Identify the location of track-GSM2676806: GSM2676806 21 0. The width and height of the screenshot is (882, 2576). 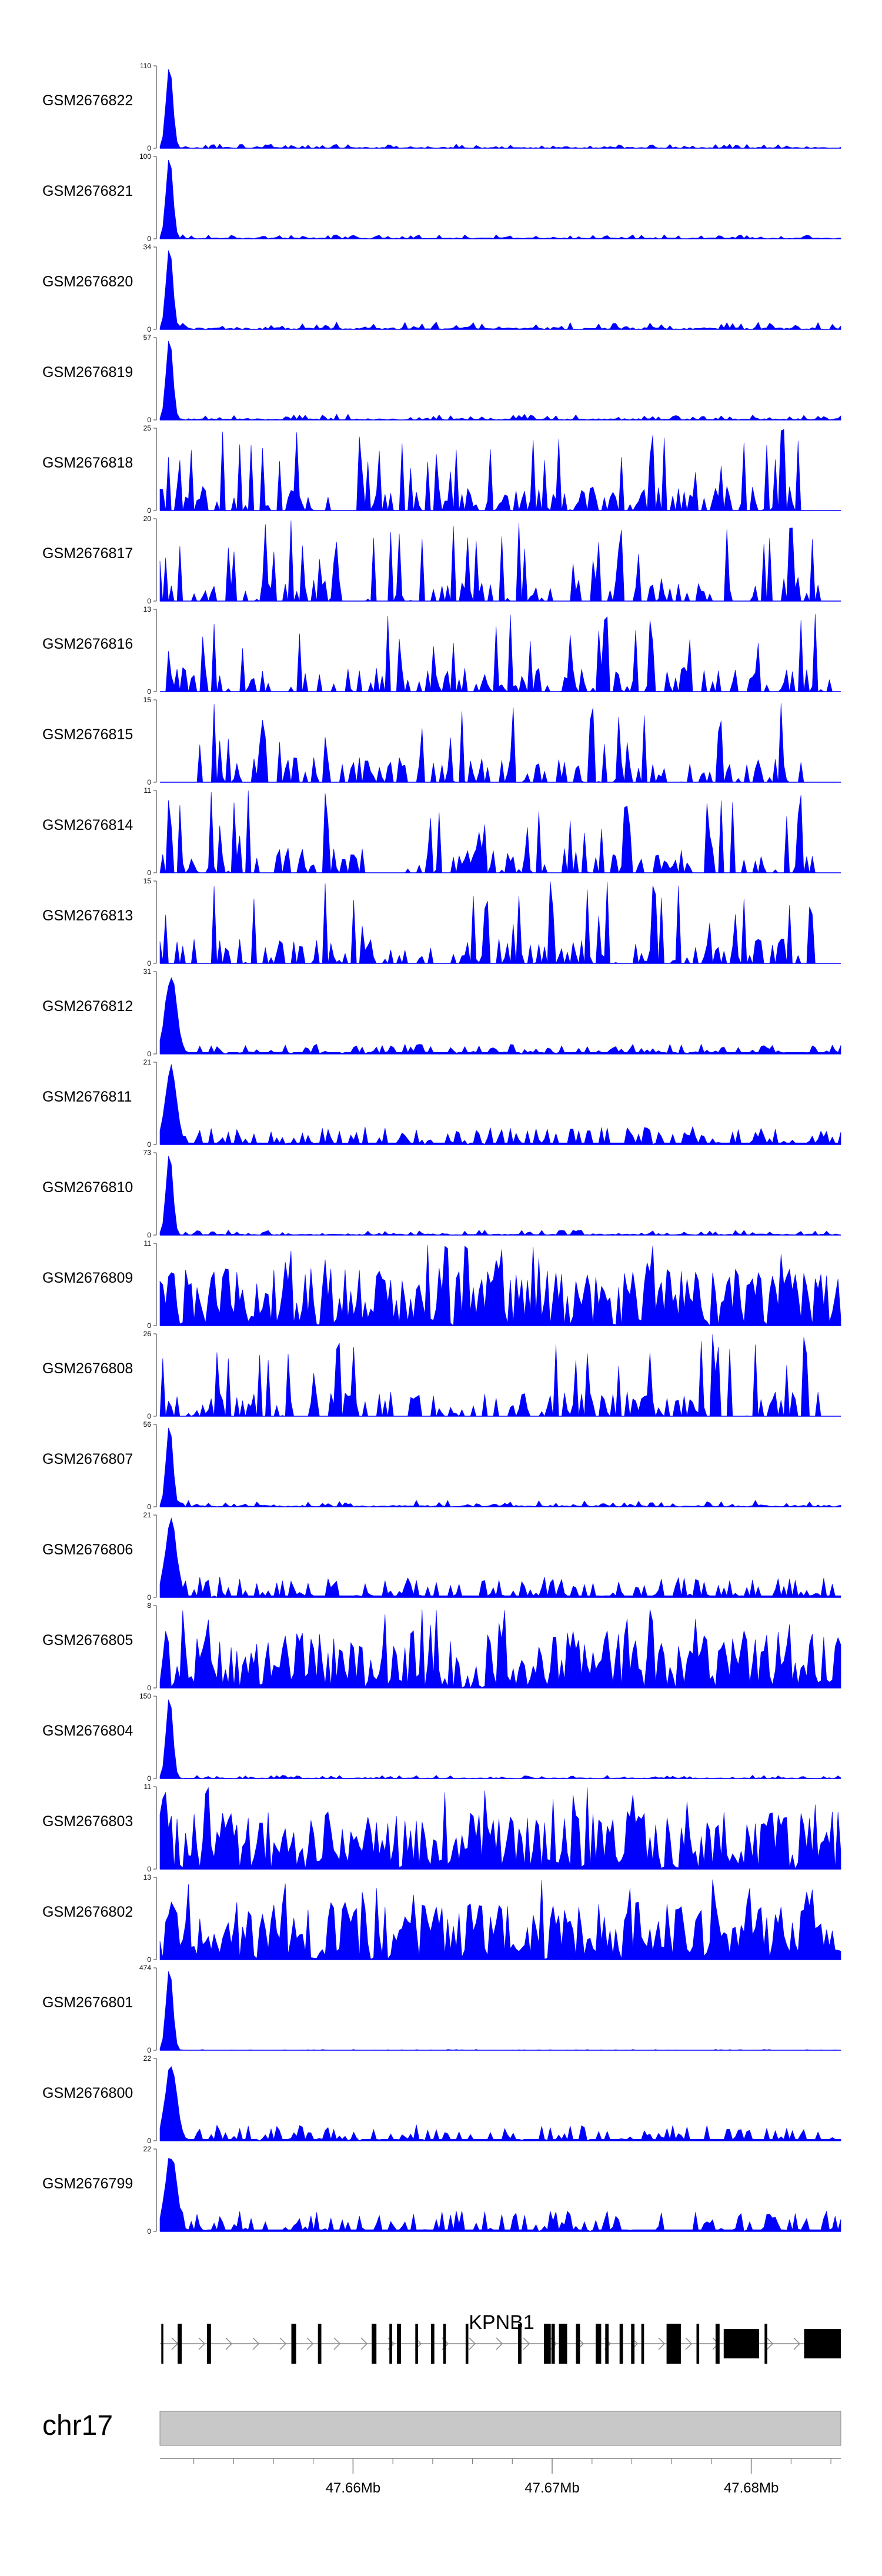
(441, 1556).